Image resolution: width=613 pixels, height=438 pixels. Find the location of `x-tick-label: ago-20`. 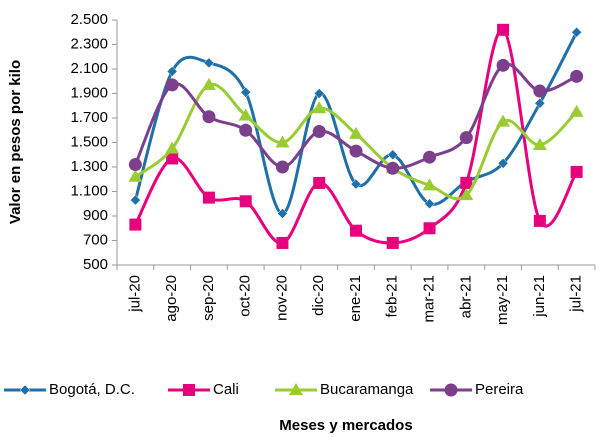

x-tick-label: ago-20 is located at coordinates (171, 298).